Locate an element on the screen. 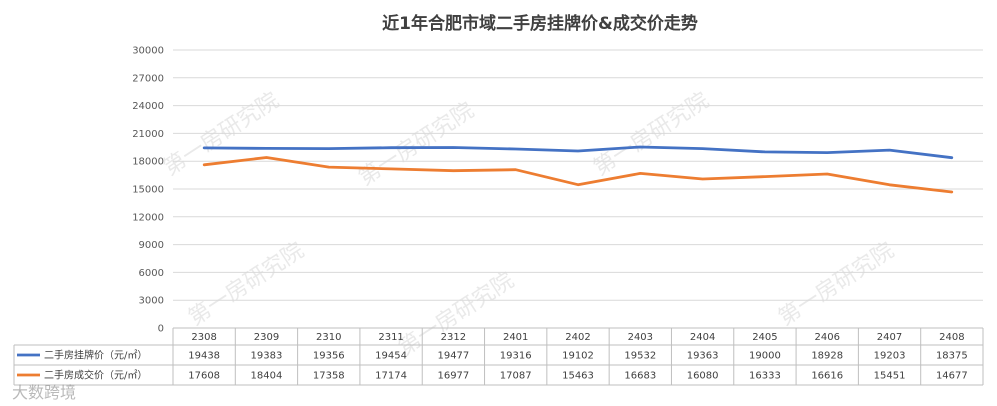 This screenshot has width=997, height=406. x-tick-label-2: 2310 is located at coordinates (328, 337).